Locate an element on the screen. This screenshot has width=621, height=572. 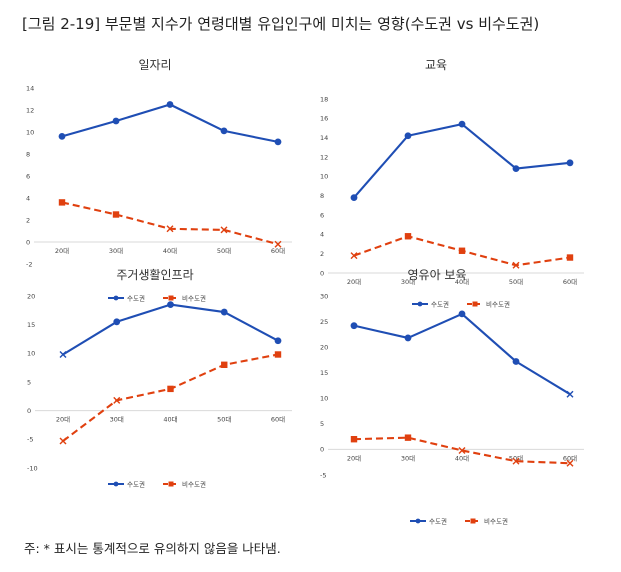
x-tick-label: 50대 is located at coordinates (516, 458).